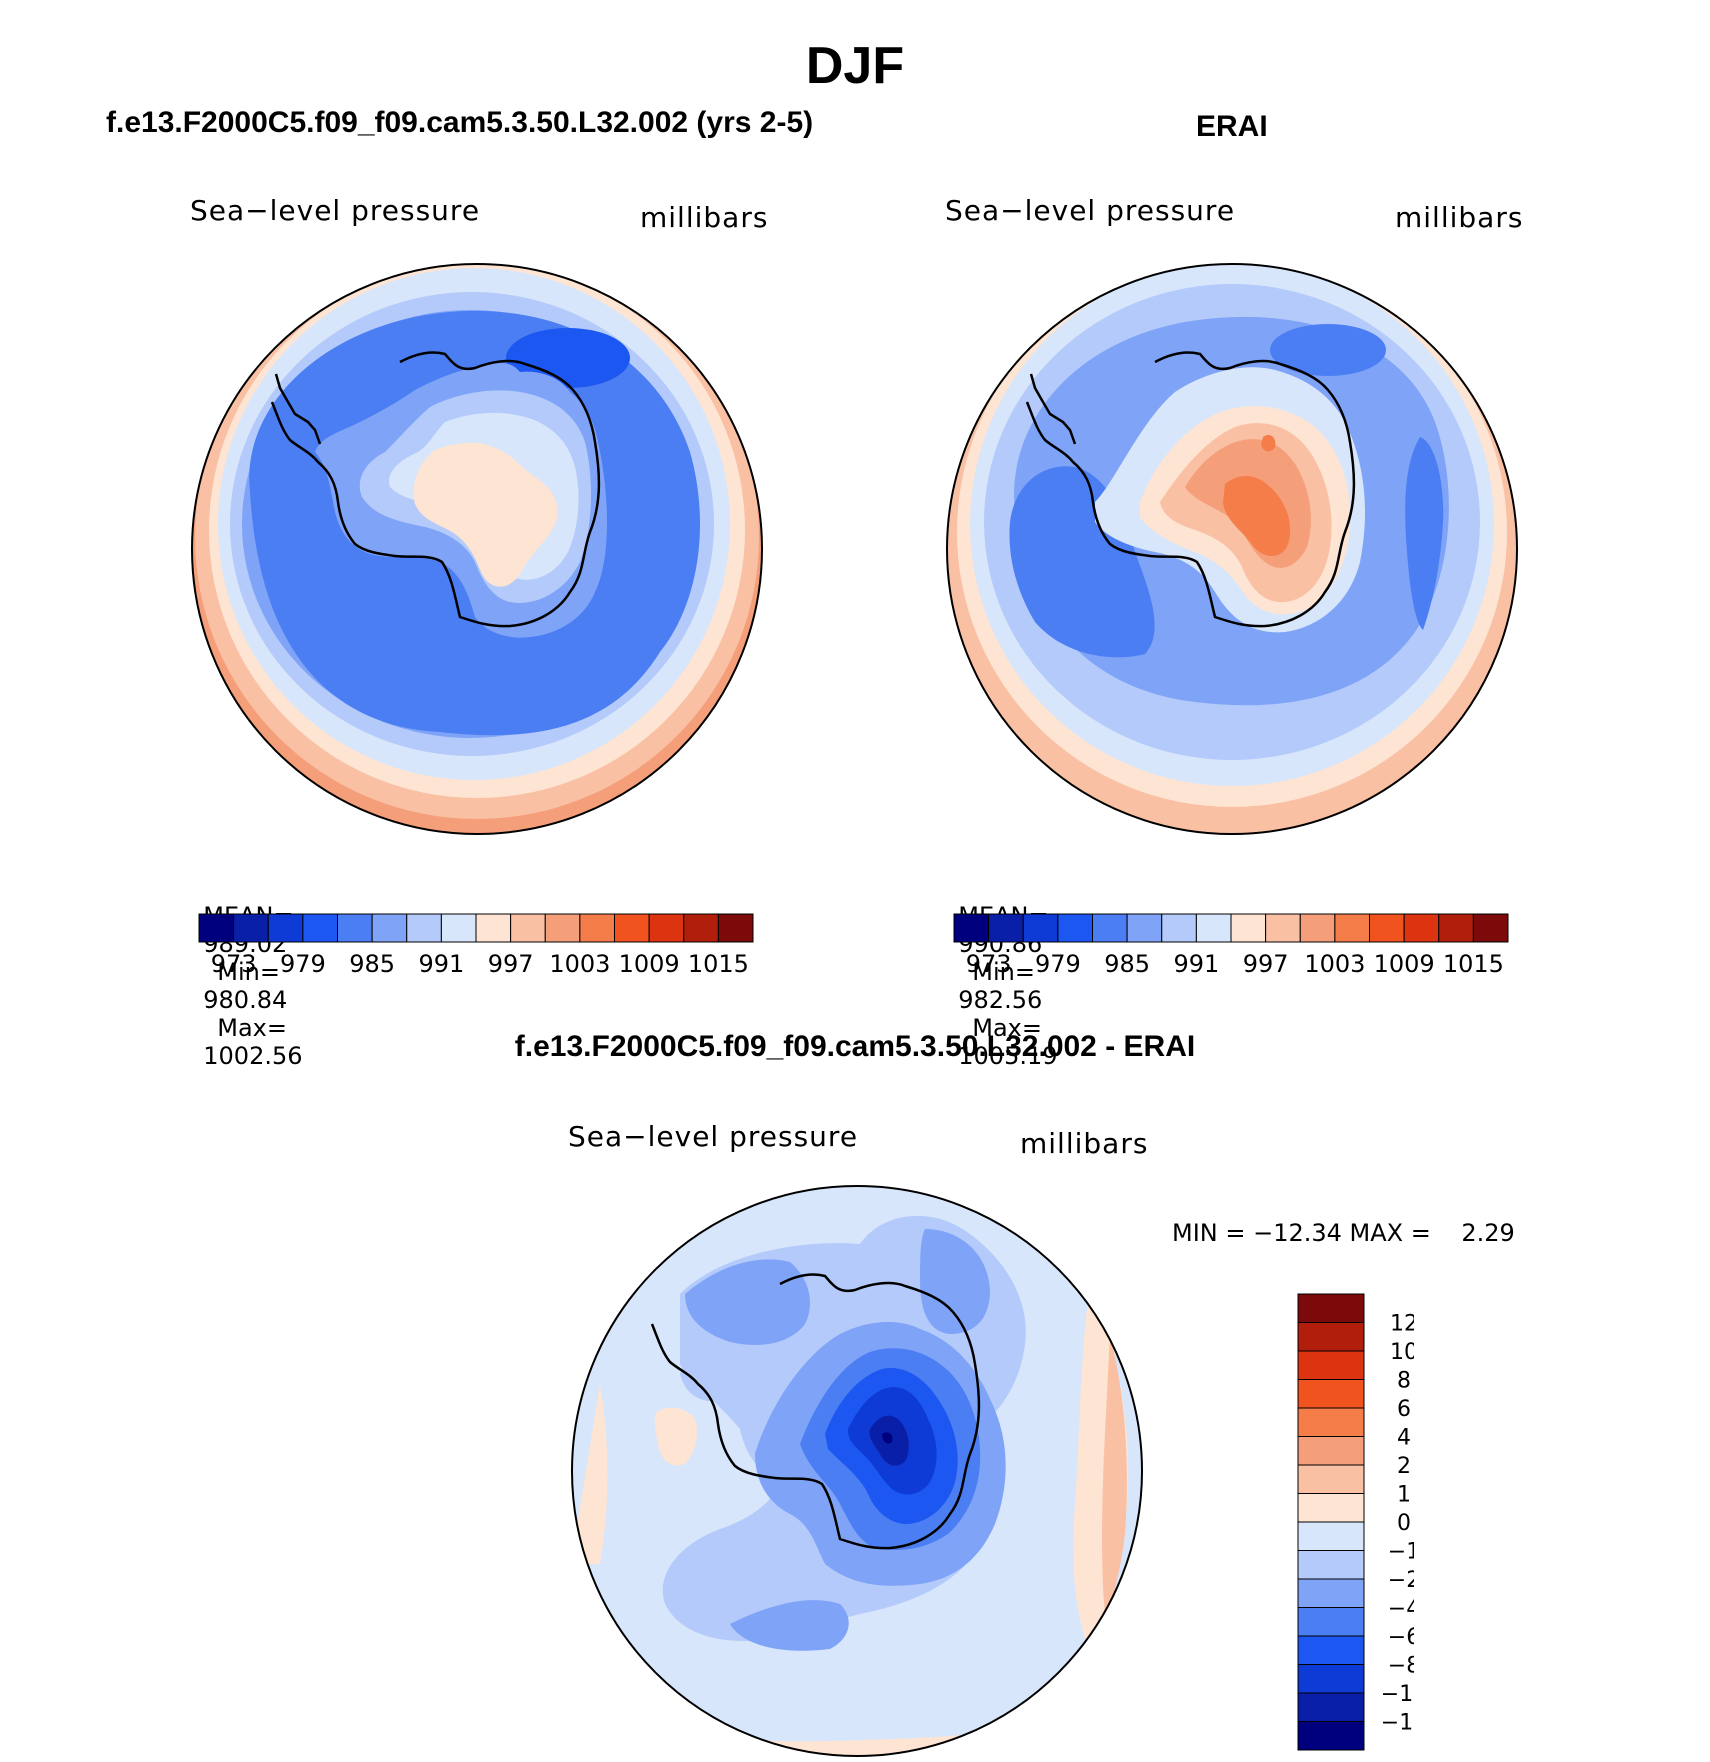  I want to click on model-max-label: Max=, so click(252, 1028).